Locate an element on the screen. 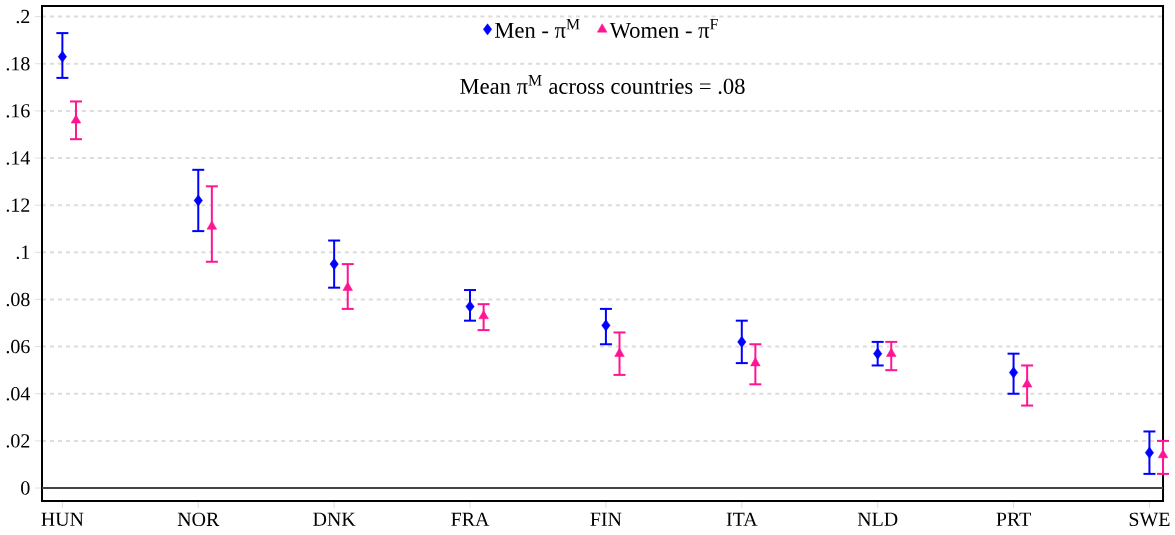  x-tick-label: SWE is located at coordinates (1149, 519).